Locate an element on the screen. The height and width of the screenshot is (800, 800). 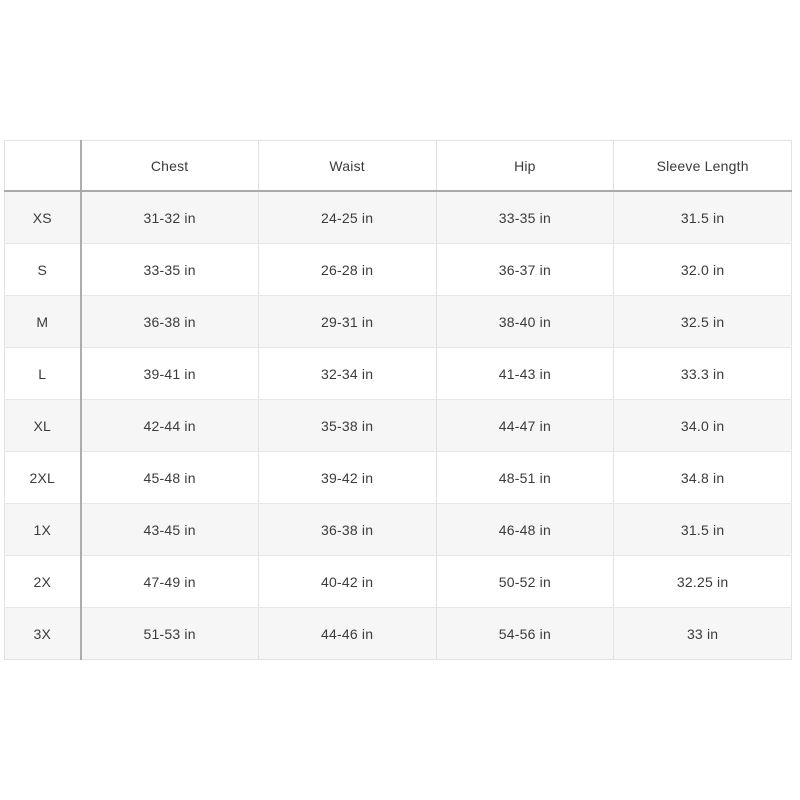
table-row: 1X 43-45 in 36-38 in 46-48 in 31.5 in is located at coordinates (398, 529).